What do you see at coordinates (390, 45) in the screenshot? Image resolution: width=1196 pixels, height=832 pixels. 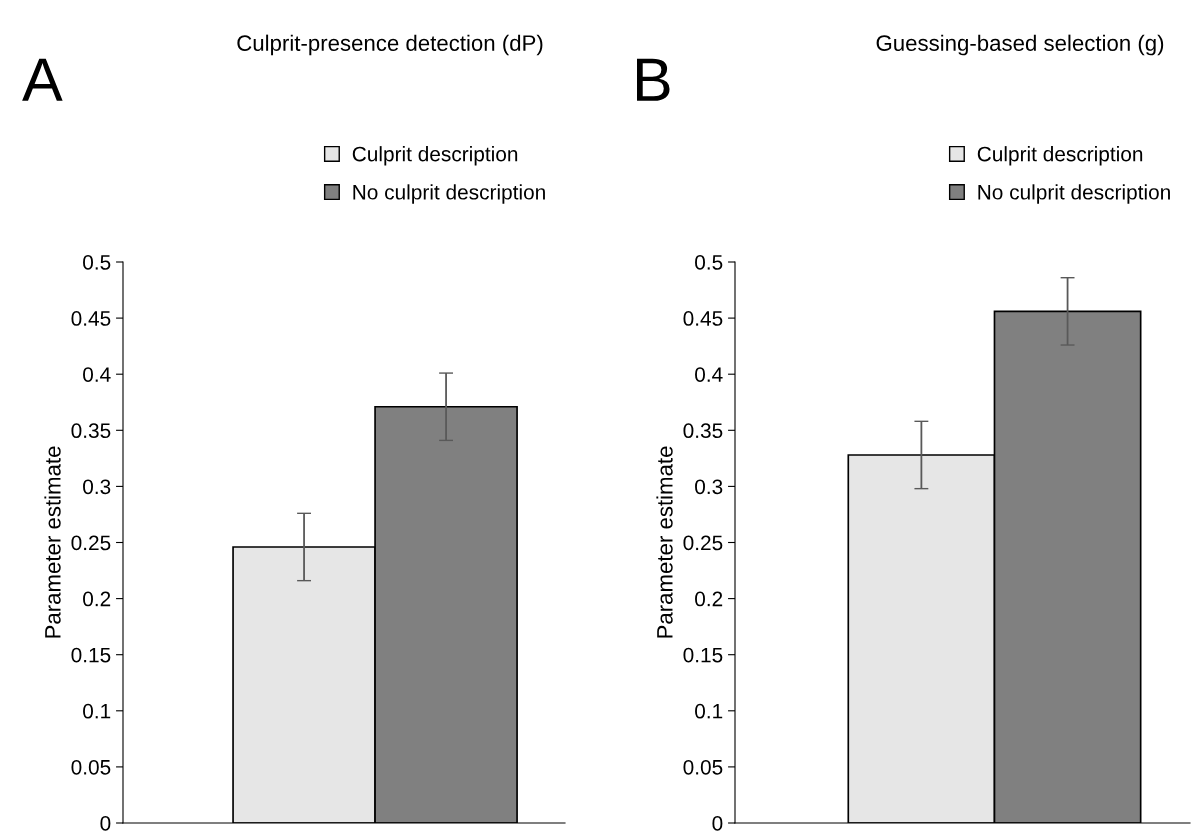 I see `chart-title: Culprit-presence detection (dP)` at bounding box center [390, 45].